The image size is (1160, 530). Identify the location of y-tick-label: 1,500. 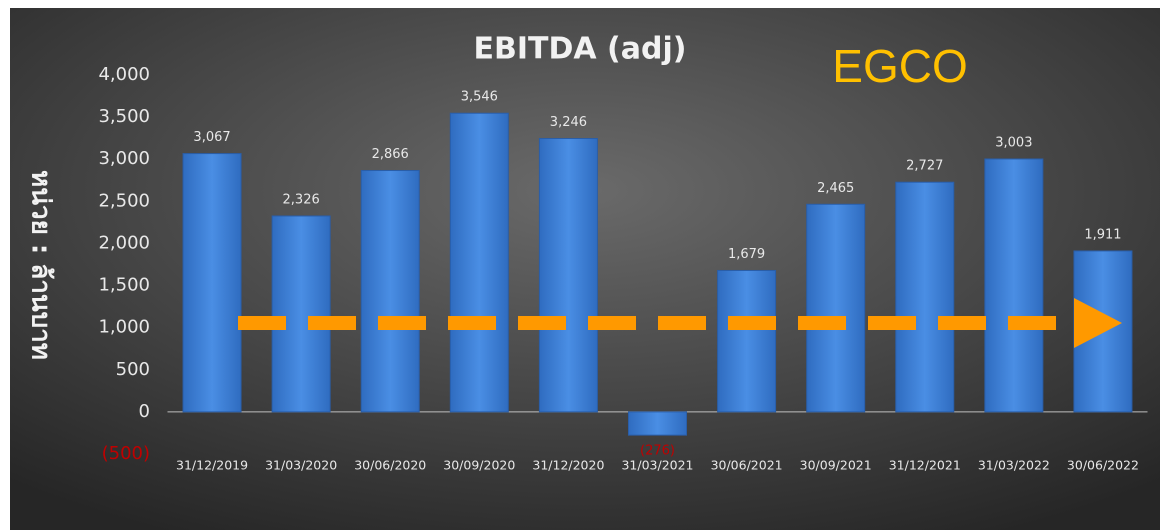
(124, 285).